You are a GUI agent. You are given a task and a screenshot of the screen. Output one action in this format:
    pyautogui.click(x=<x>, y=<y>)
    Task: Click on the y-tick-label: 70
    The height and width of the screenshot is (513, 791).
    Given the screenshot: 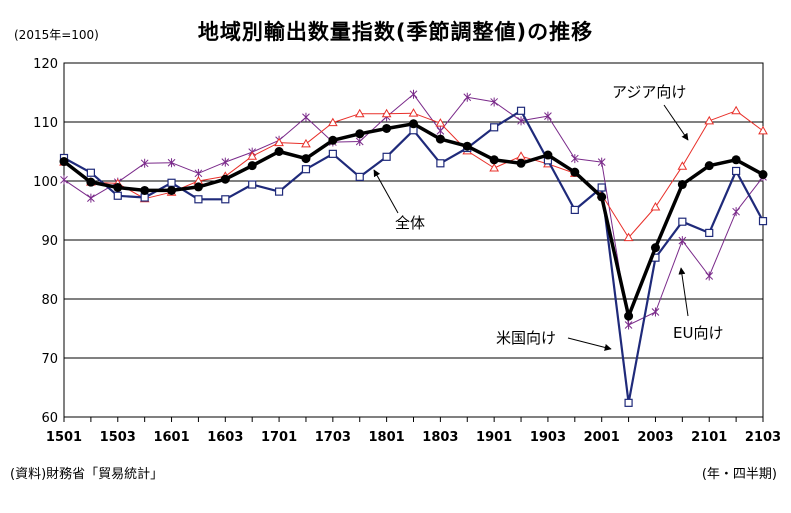 What is the action you would take?
    pyautogui.click(x=49, y=359)
    